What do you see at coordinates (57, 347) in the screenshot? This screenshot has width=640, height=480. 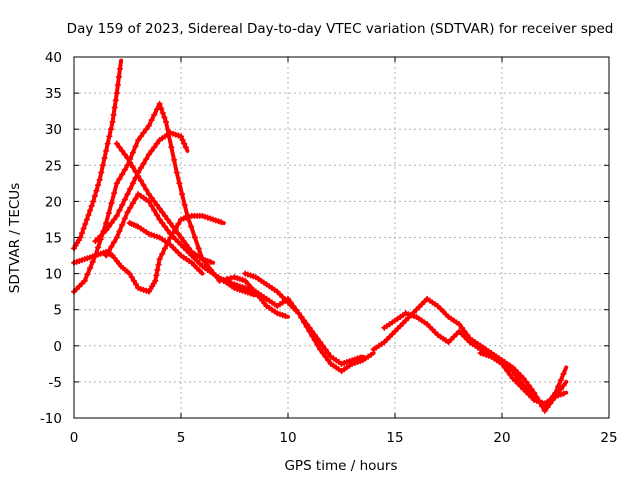 I see `y-tick-label: 0` at bounding box center [57, 347].